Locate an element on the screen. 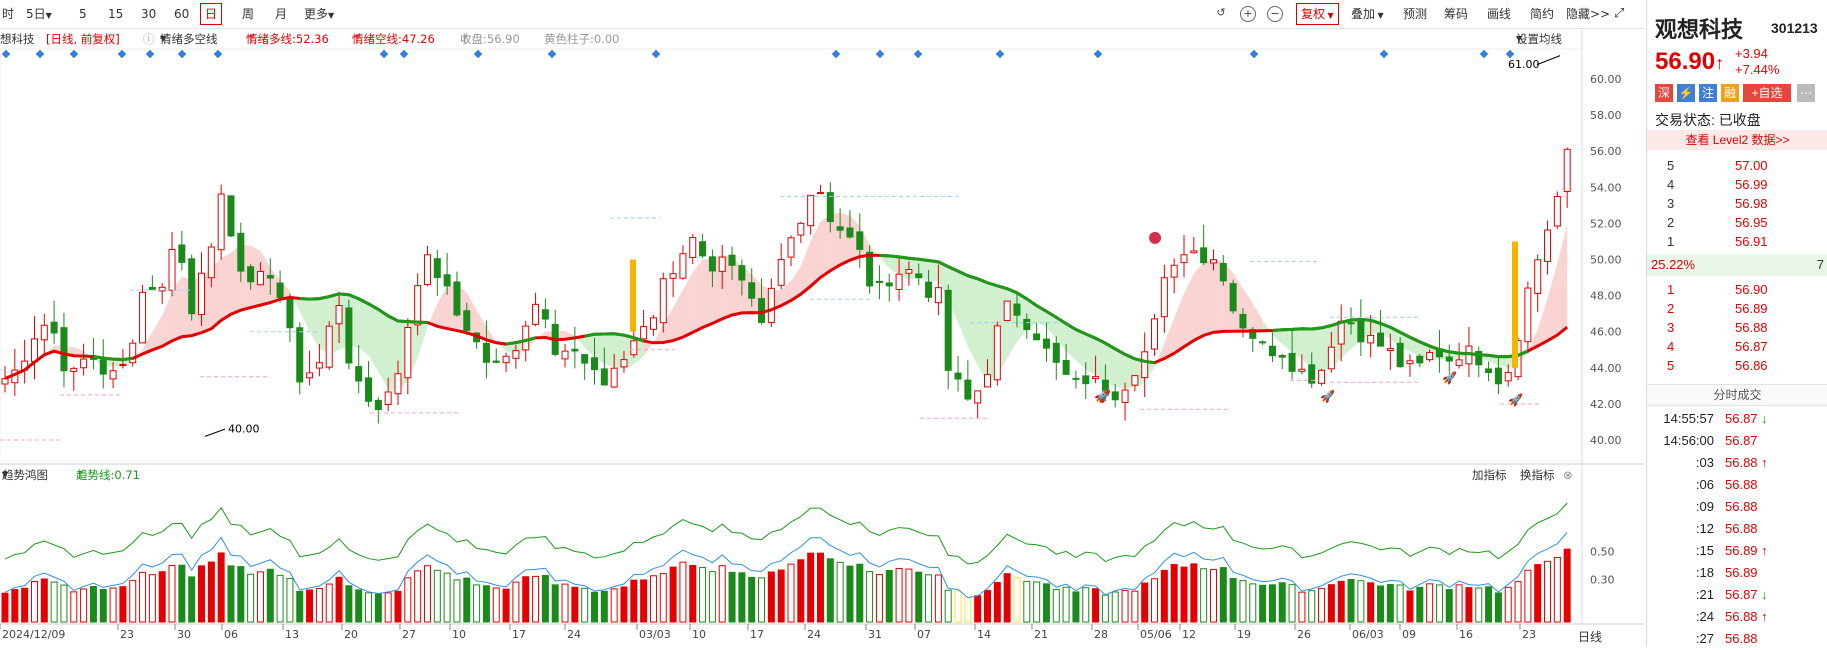 The image size is (1827, 650). more-periods-button: 更多▼ is located at coordinates (319, 14).